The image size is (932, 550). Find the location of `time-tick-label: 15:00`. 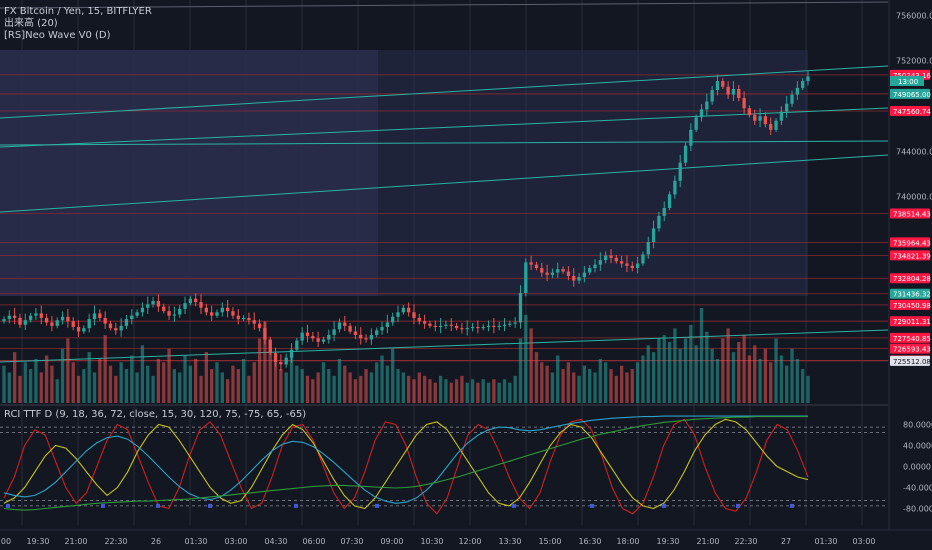

time-tick-label: 15:00 is located at coordinates (549, 541).